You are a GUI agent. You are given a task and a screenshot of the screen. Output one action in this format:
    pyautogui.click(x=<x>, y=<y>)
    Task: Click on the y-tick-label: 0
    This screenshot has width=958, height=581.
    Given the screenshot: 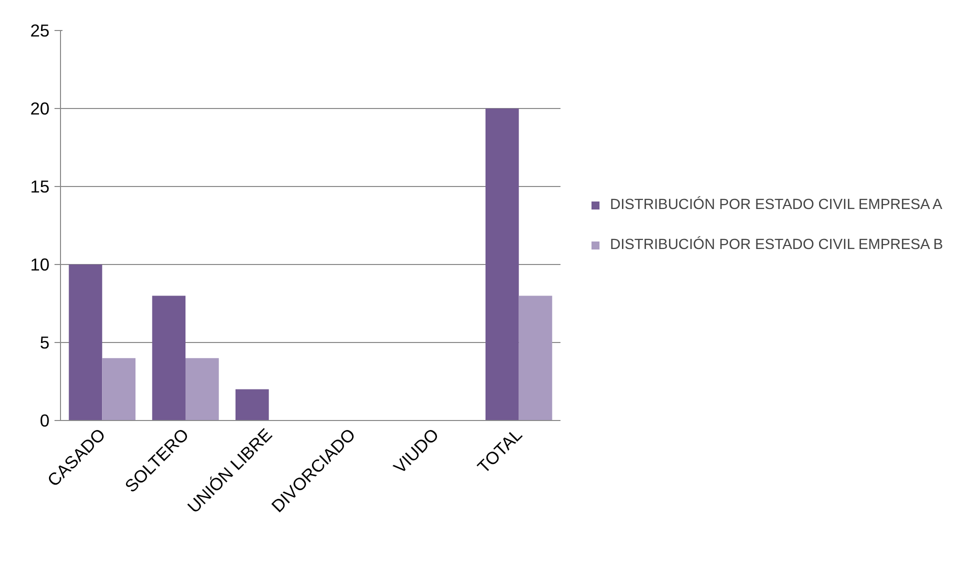 What is the action you would take?
    pyautogui.click(x=45, y=420)
    